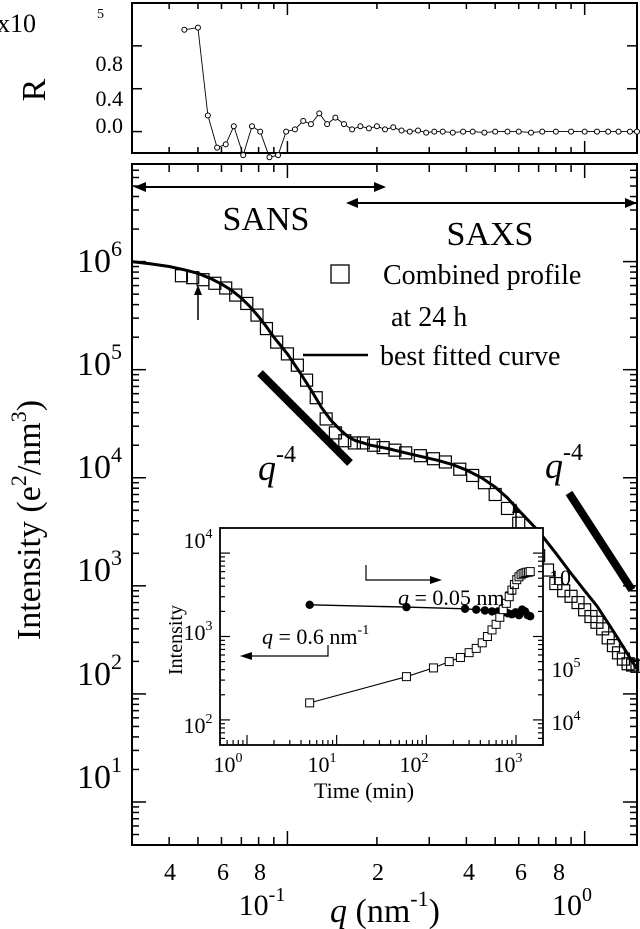  What do you see at coordinates (198, 632) in the screenshot?
I see `inset-ytick-1e3: 10³` at bounding box center [198, 632].